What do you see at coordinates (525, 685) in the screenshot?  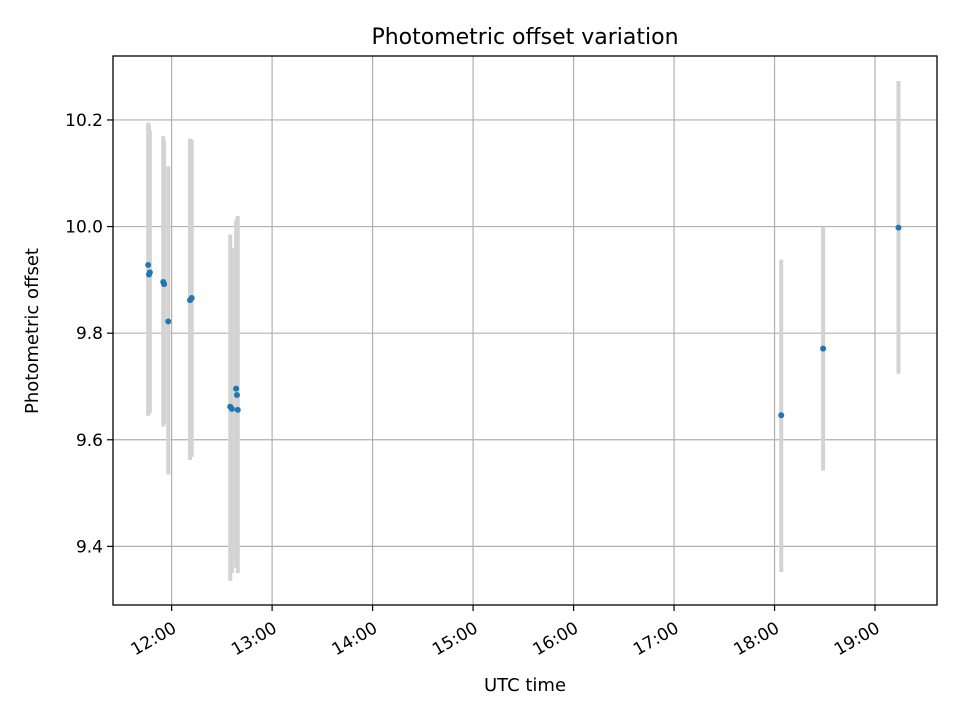 I see `x-axis-label: UTC time` at bounding box center [525, 685].